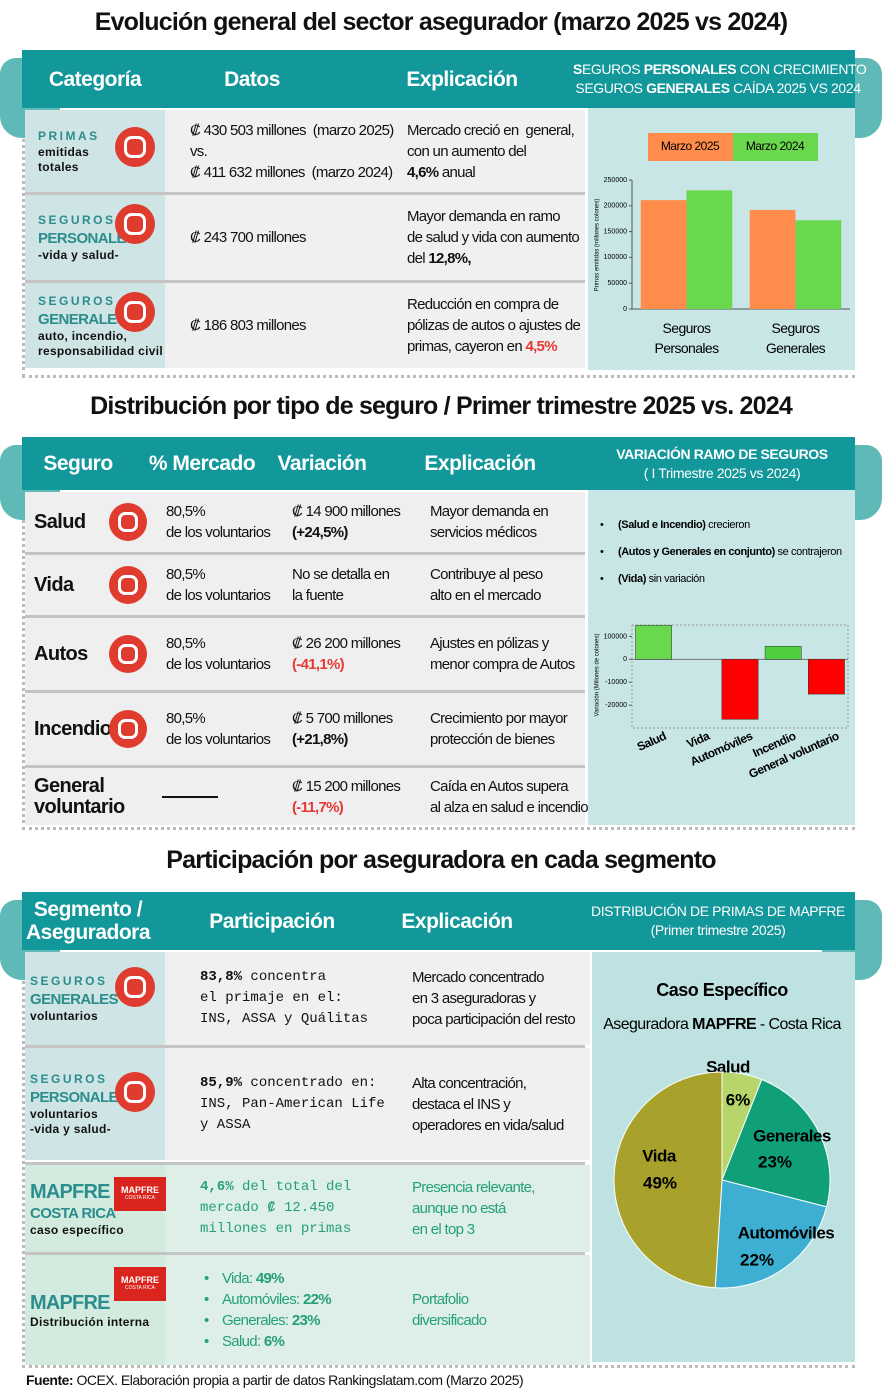 The width and height of the screenshot is (882, 1396). I want to click on text-line: la fuente, so click(357, 595).